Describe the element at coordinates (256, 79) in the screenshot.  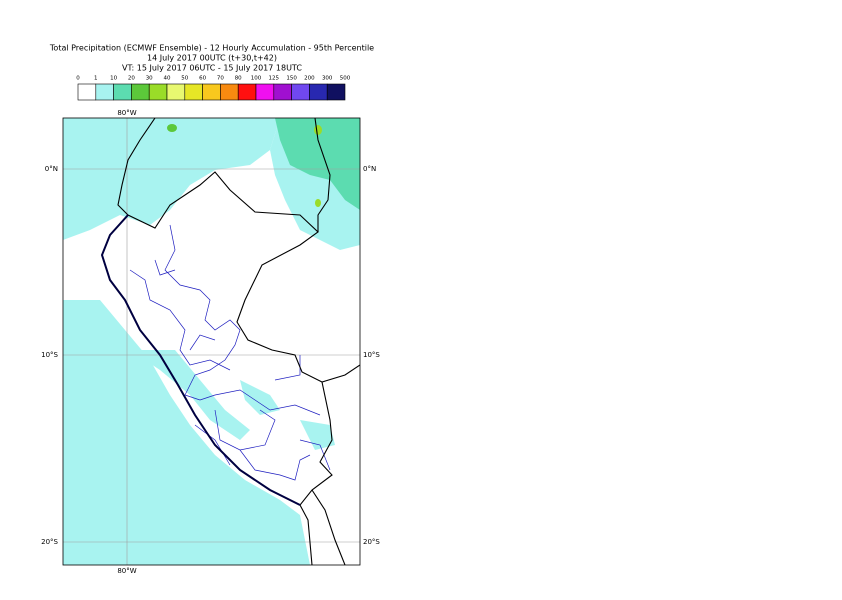
I see `colorbar-label: 100` at that location.